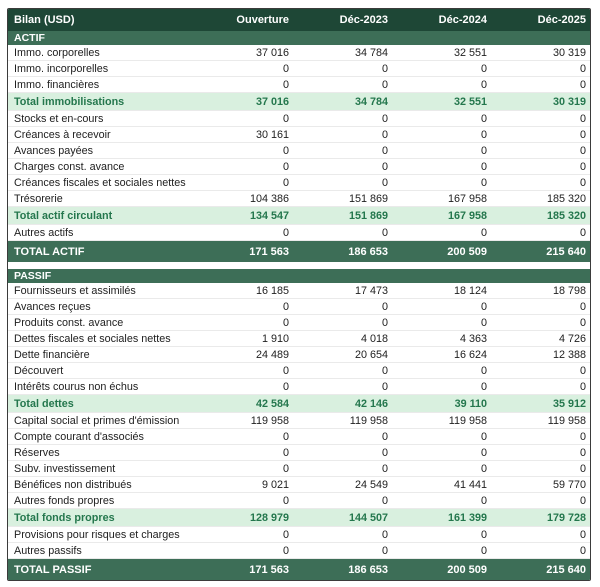  Describe the element at coordinates (299, 199) in the screenshot. I see `table-row: Trésorerie 104 386 151 869 167 958 185 320` at that location.